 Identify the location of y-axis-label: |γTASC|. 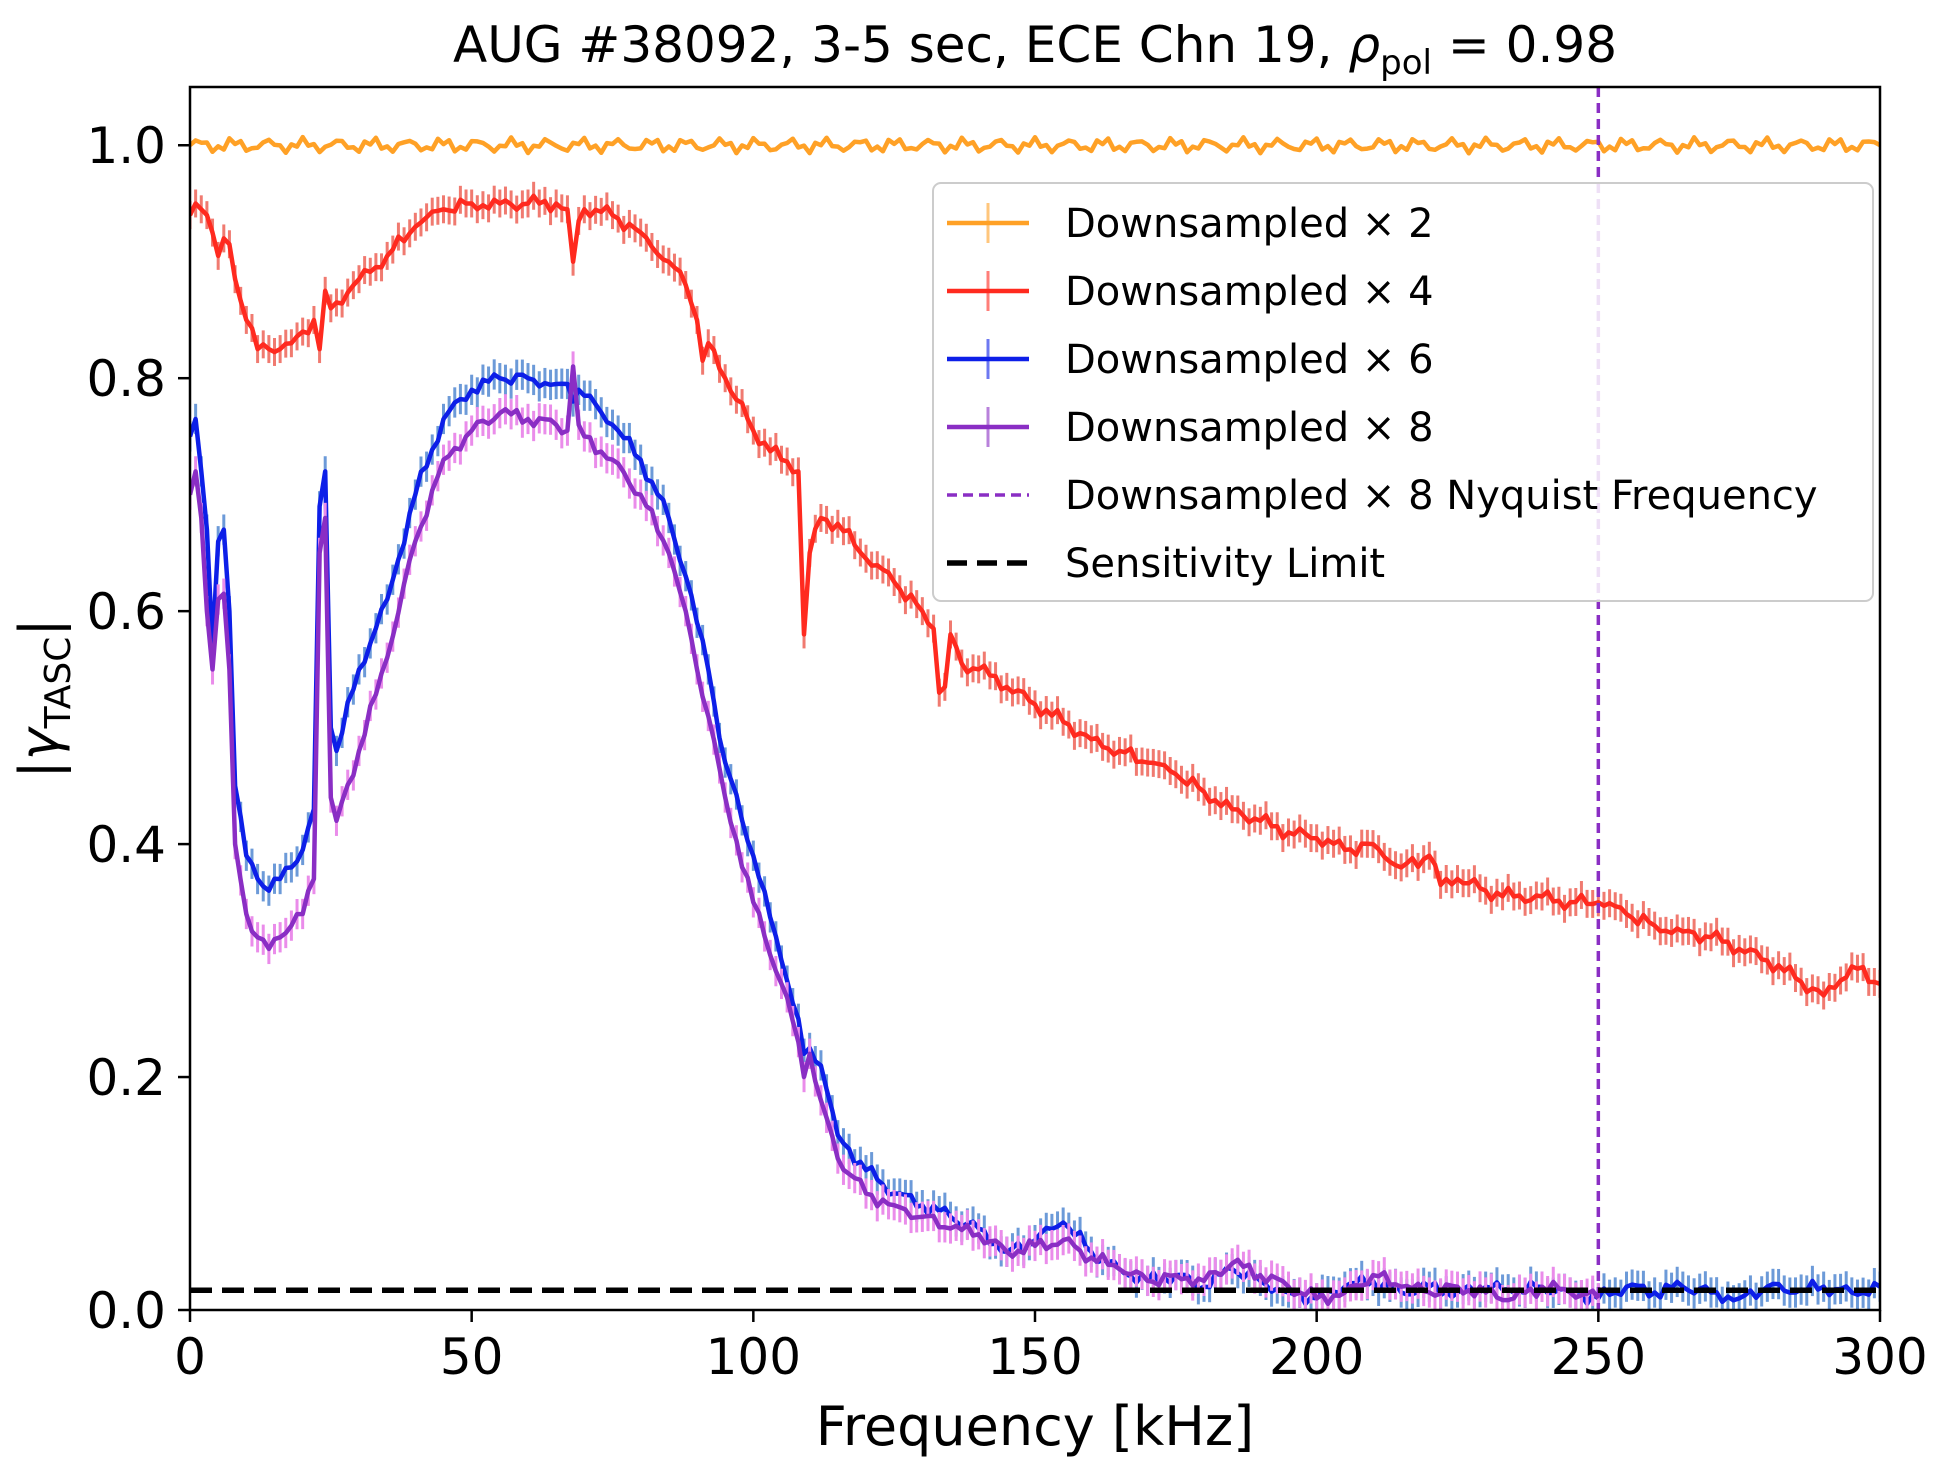
(43, 698).